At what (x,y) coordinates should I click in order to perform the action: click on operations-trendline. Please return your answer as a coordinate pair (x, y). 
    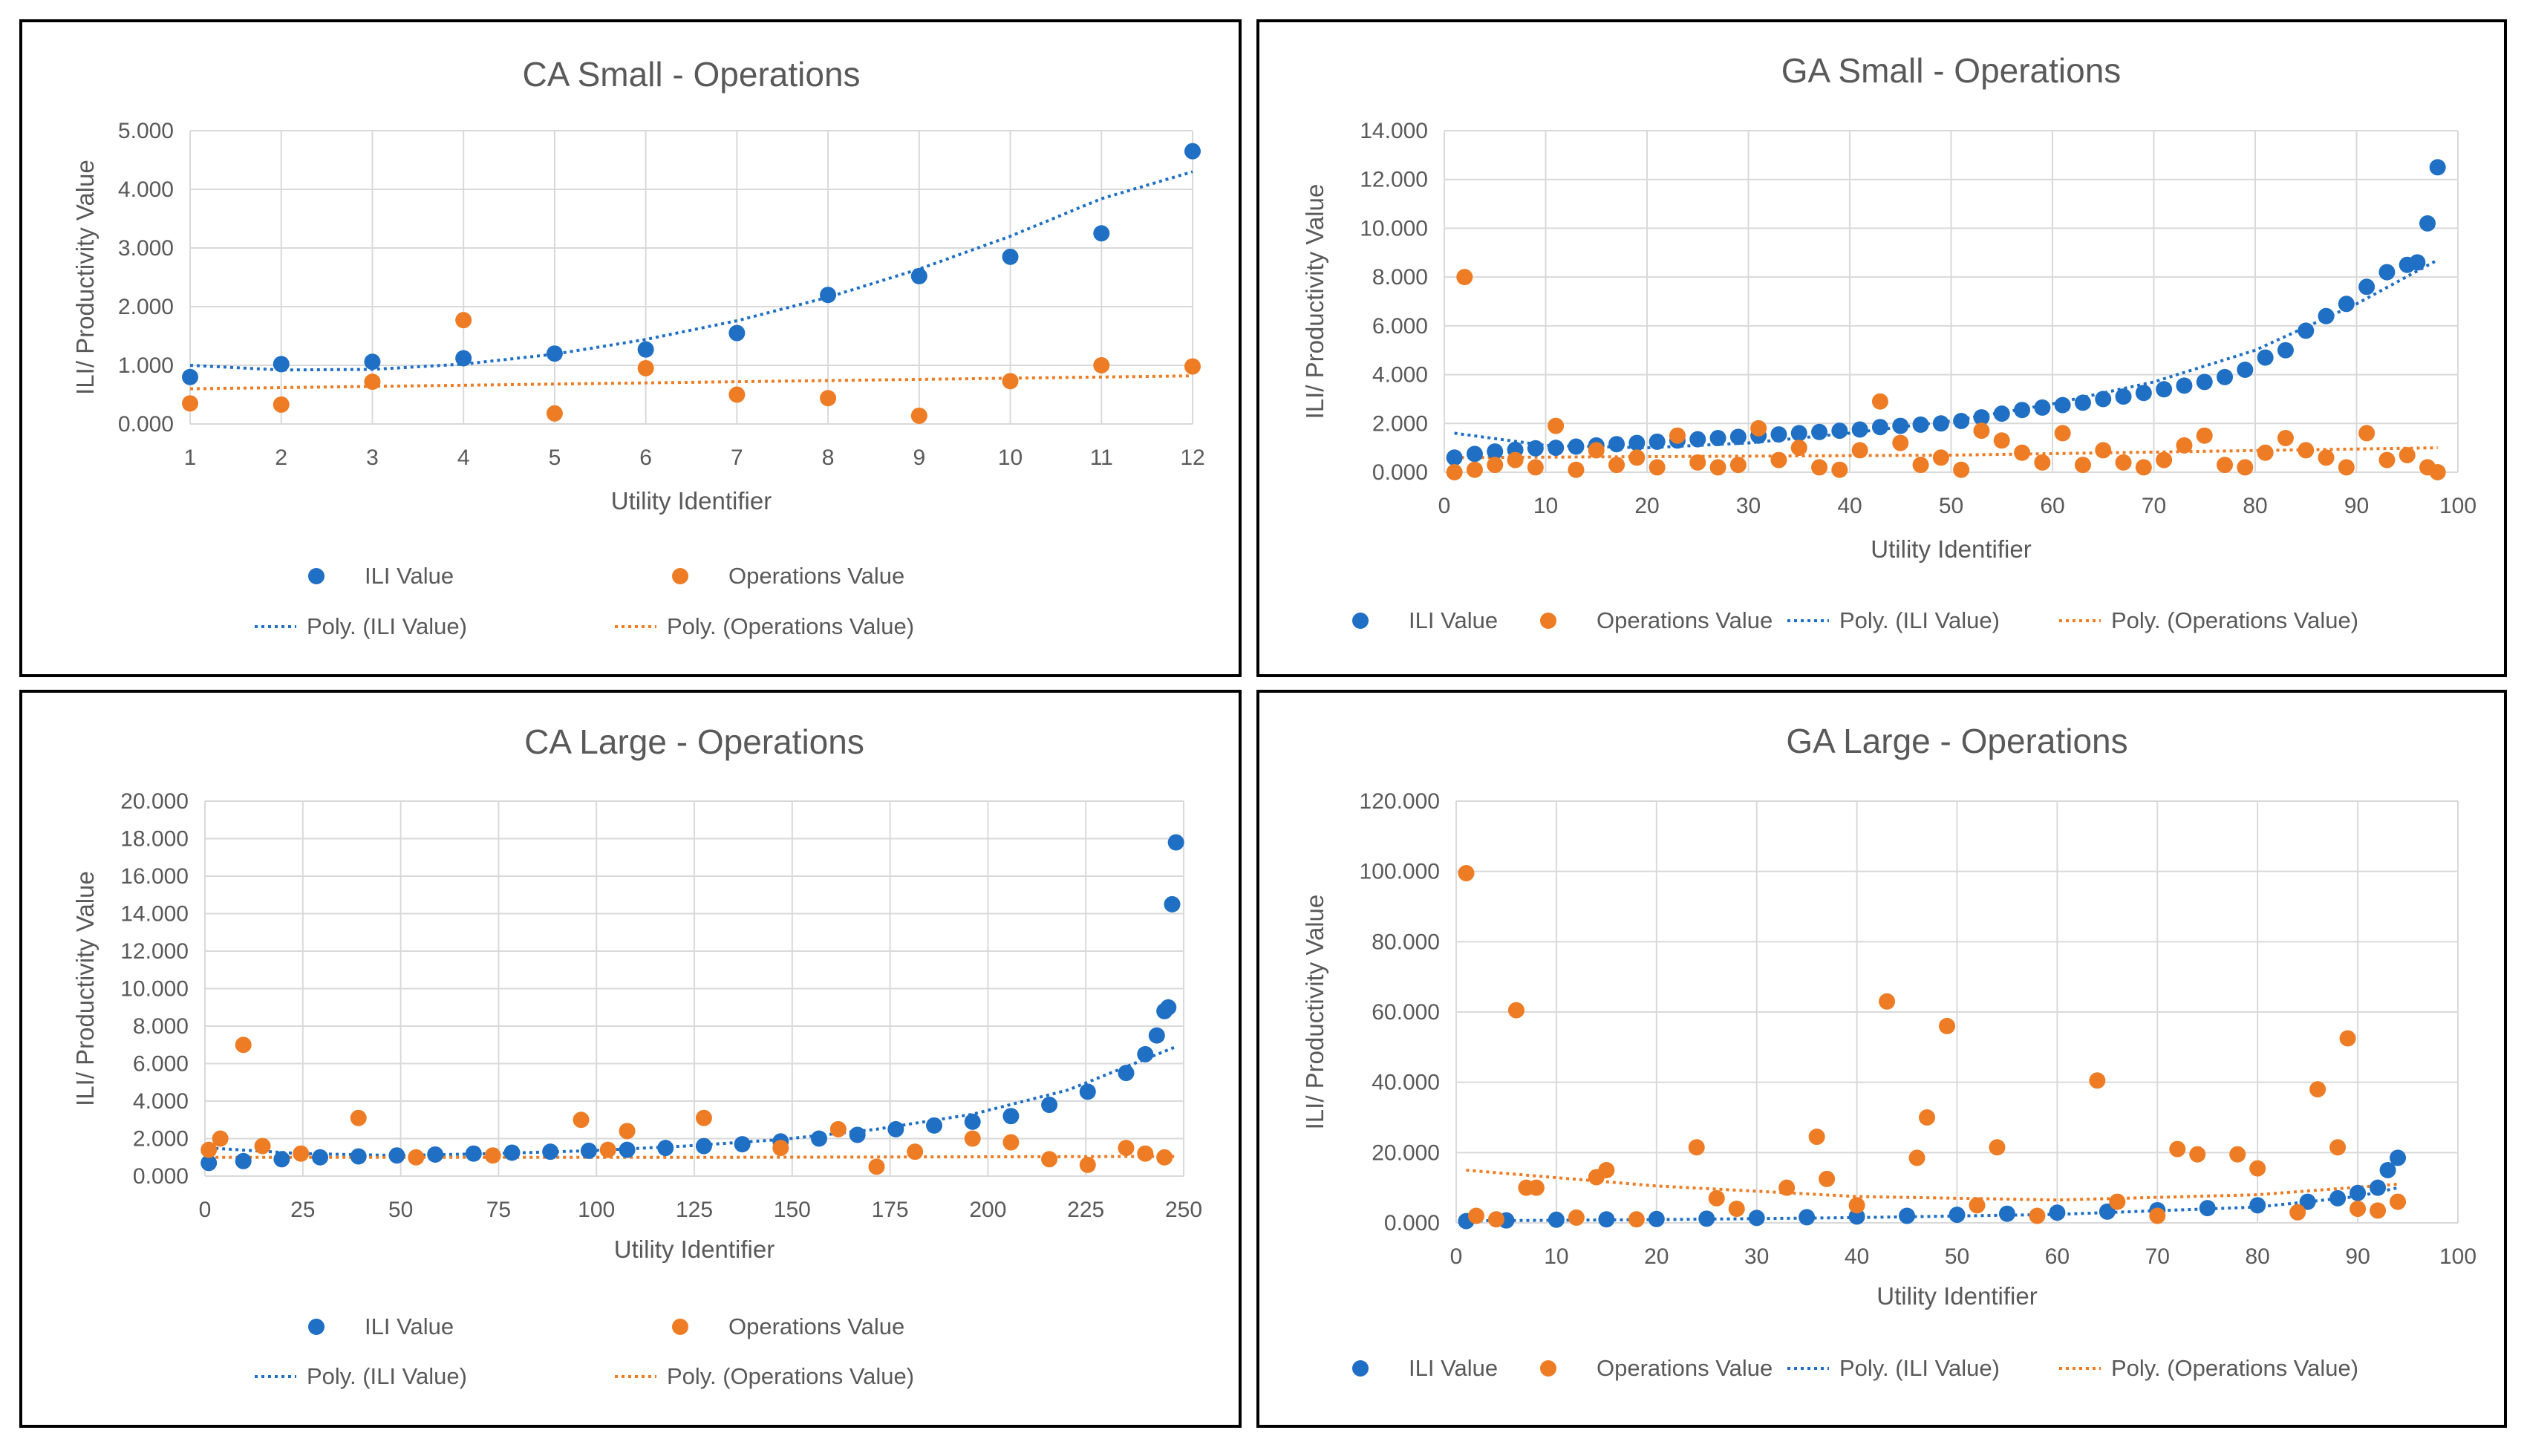
    Looking at the image, I should click on (691, 383).